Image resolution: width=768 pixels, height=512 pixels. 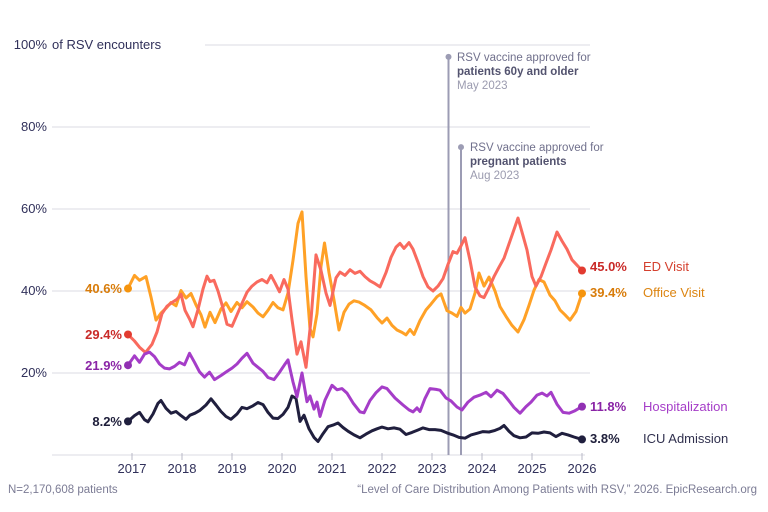 What do you see at coordinates (103, 334) in the screenshot?
I see `start-value-ed-visit: 29.4%` at bounding box center [103, 334].